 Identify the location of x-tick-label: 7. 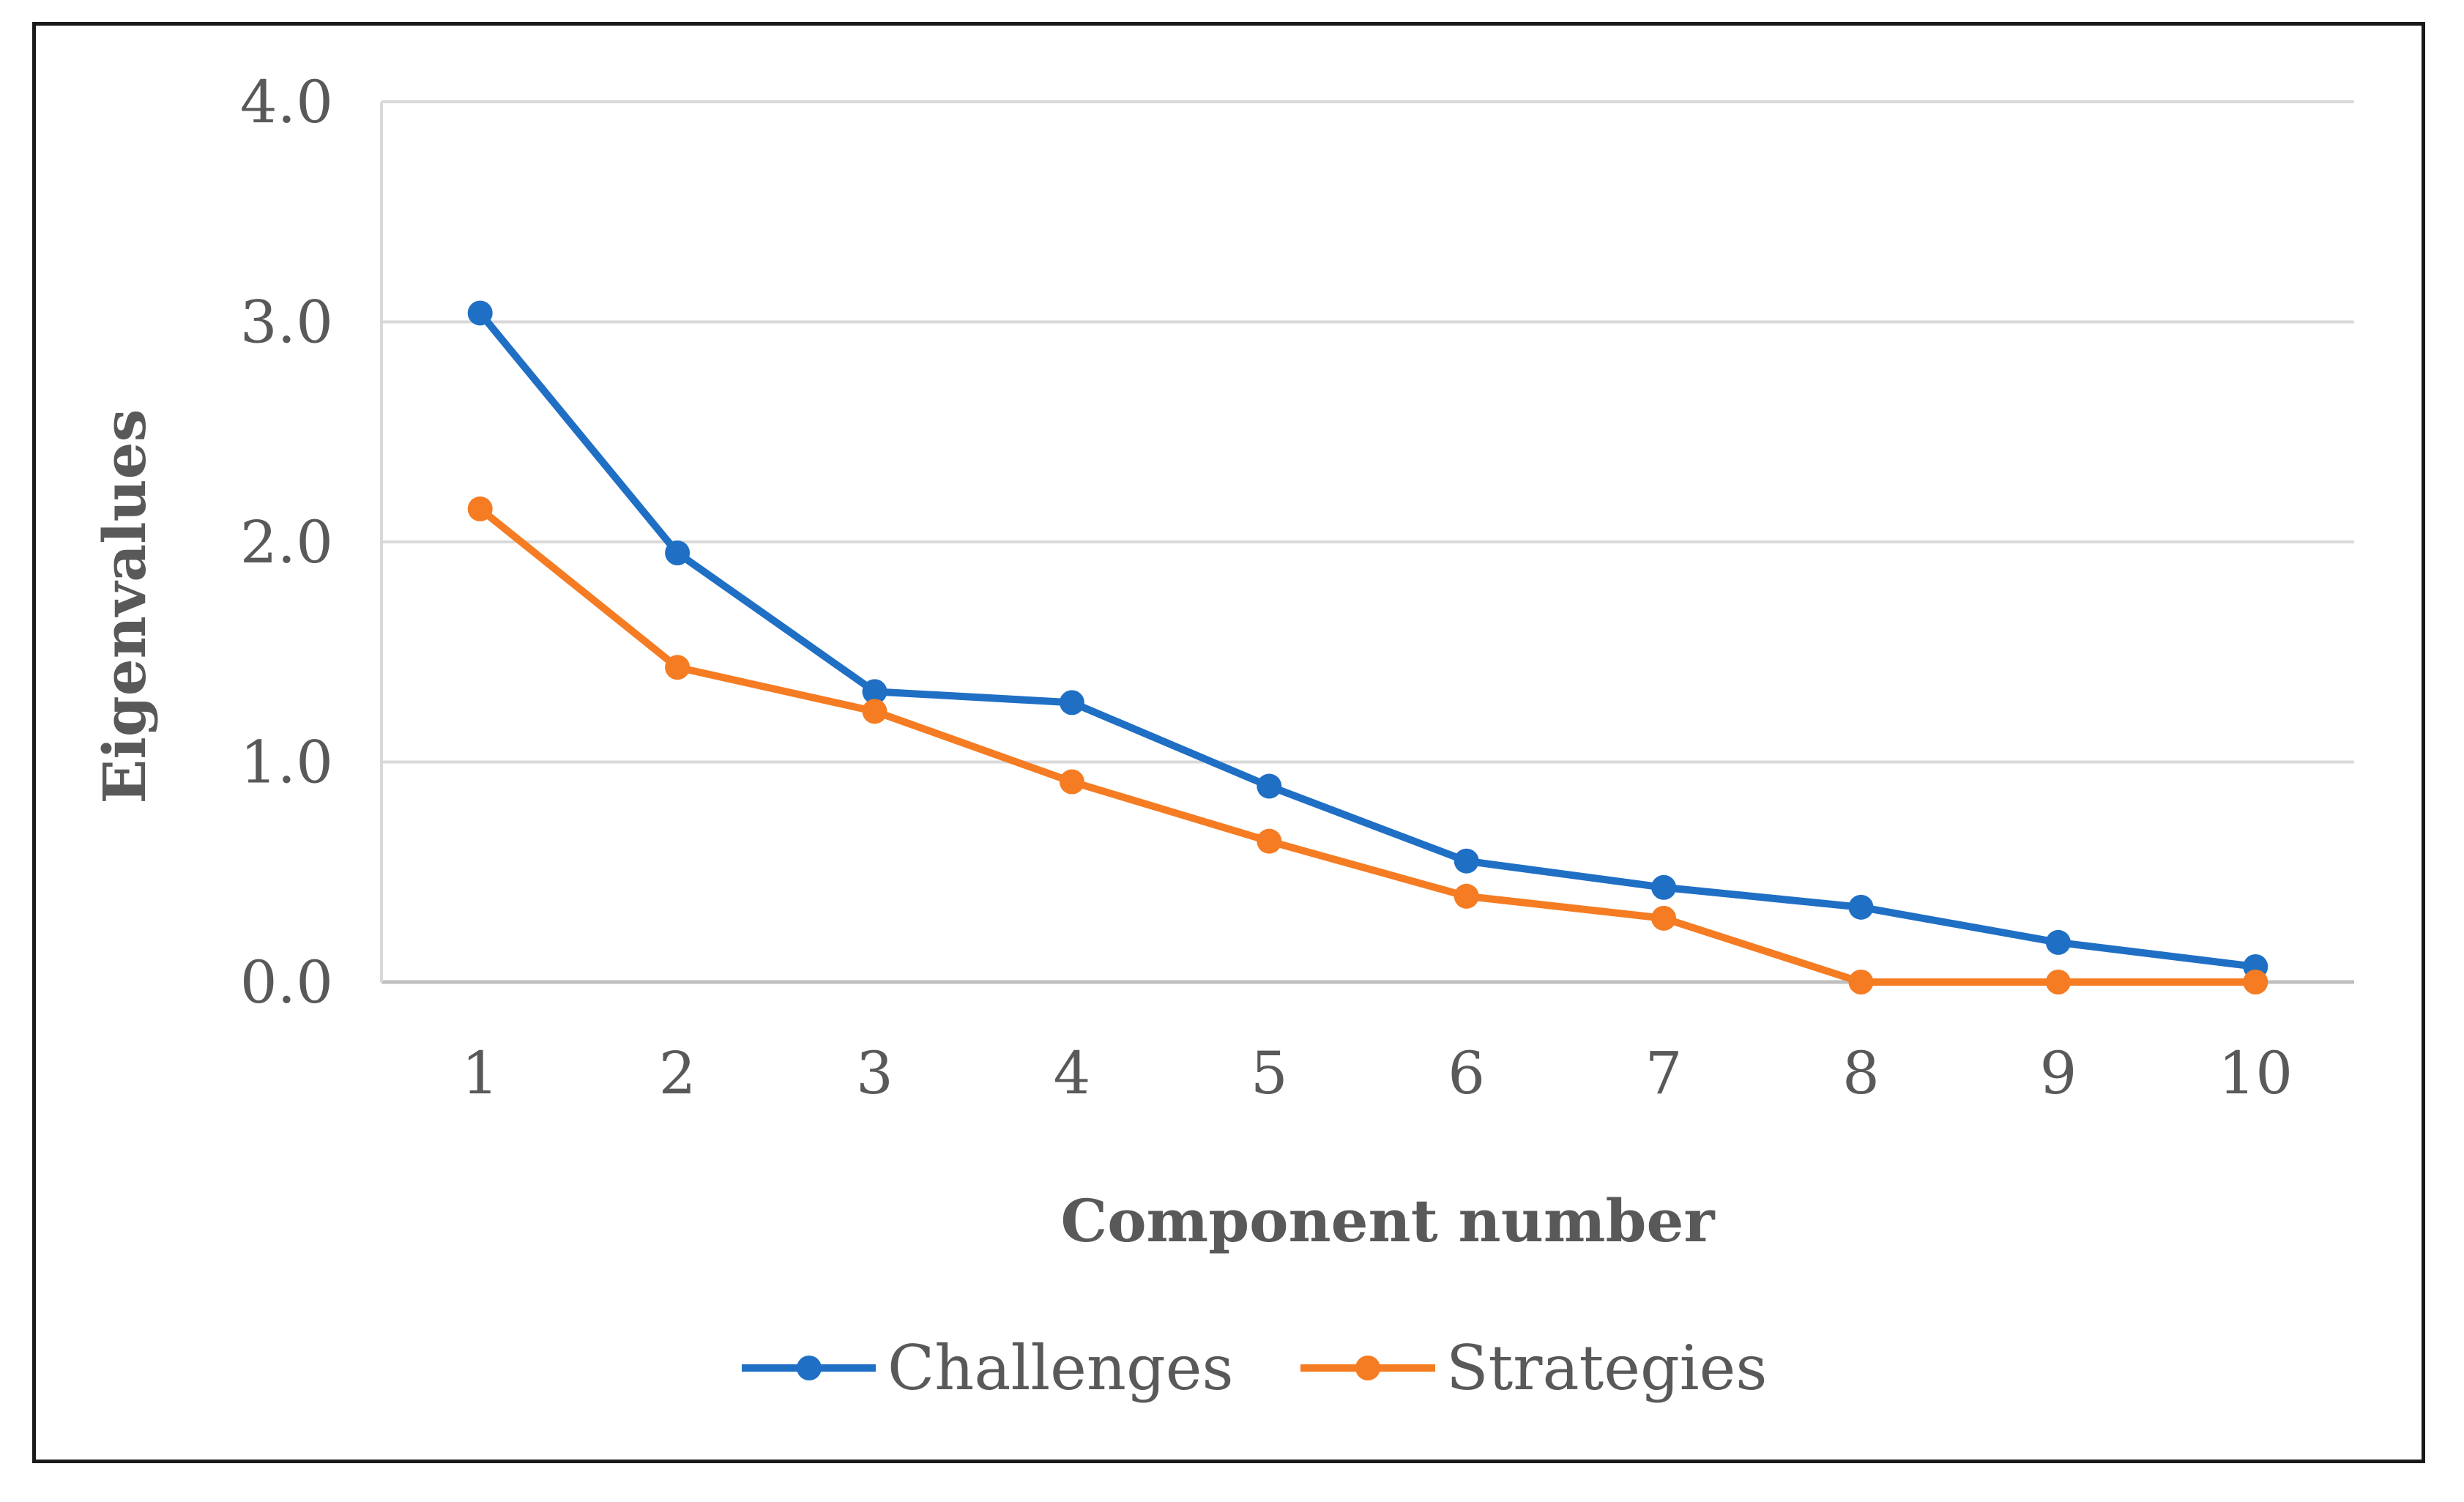
(1664, 1073).